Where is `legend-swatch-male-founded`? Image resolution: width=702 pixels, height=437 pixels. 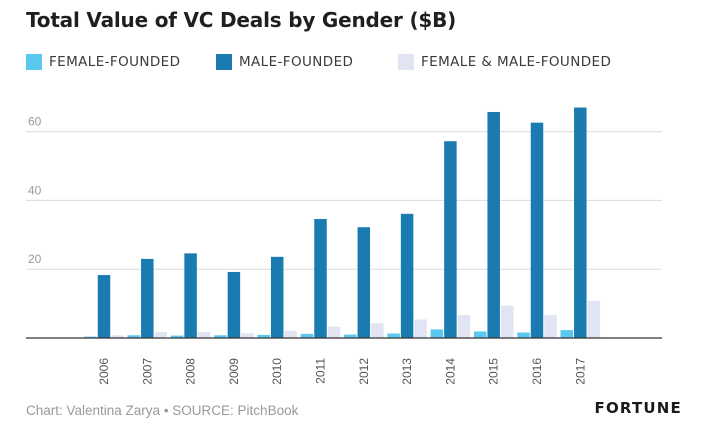 legend-swatch-male-founded is located at coordinates (224, 62).